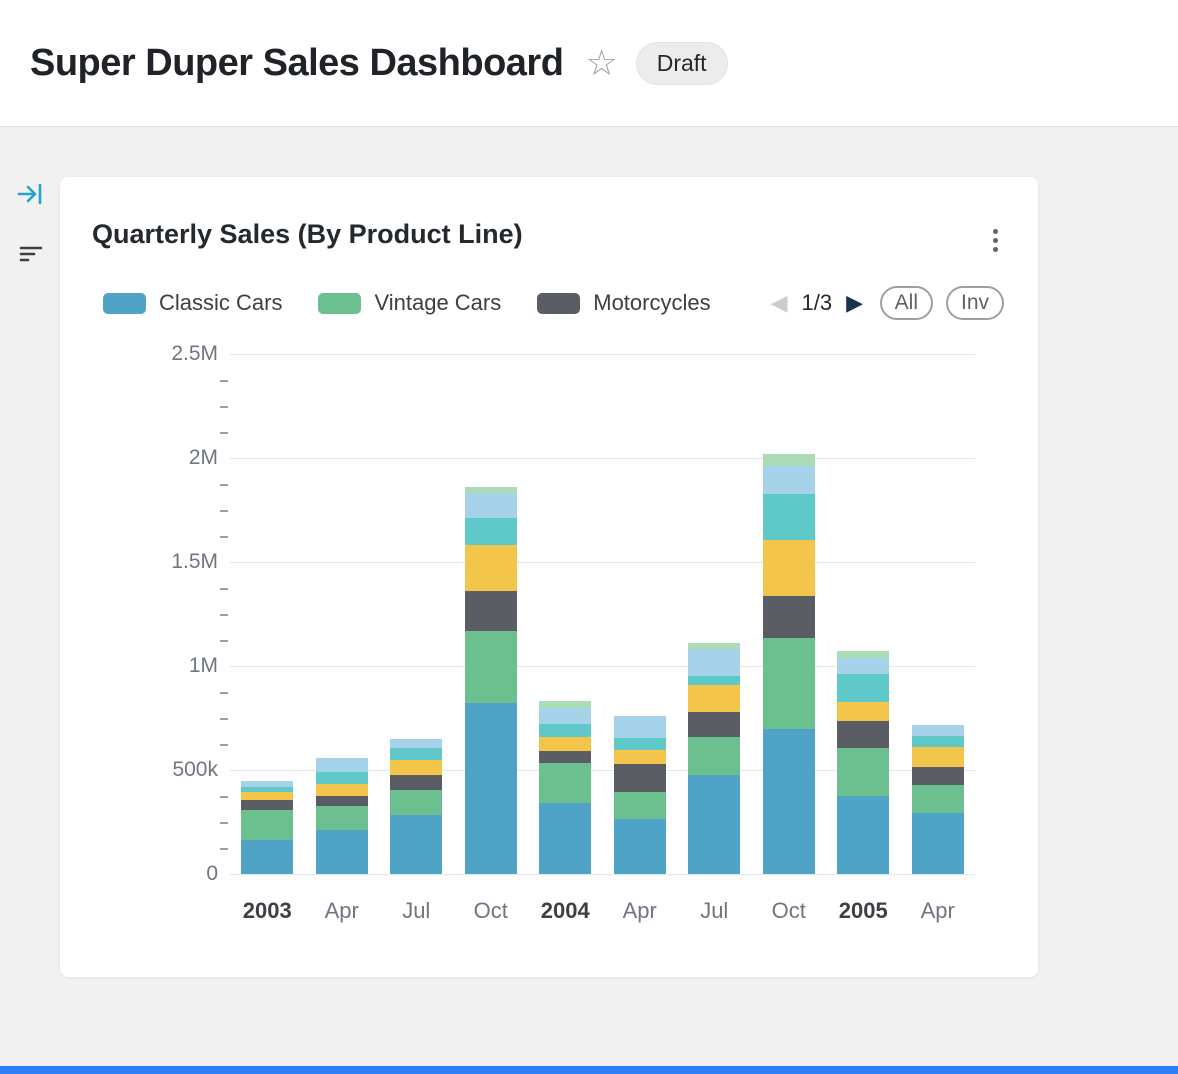 This screenshot has height=1074, width=1178. Describe the element at coordinates (194, 561) in the screenshot. I see `y-axis-label: 1.5M` at that location.